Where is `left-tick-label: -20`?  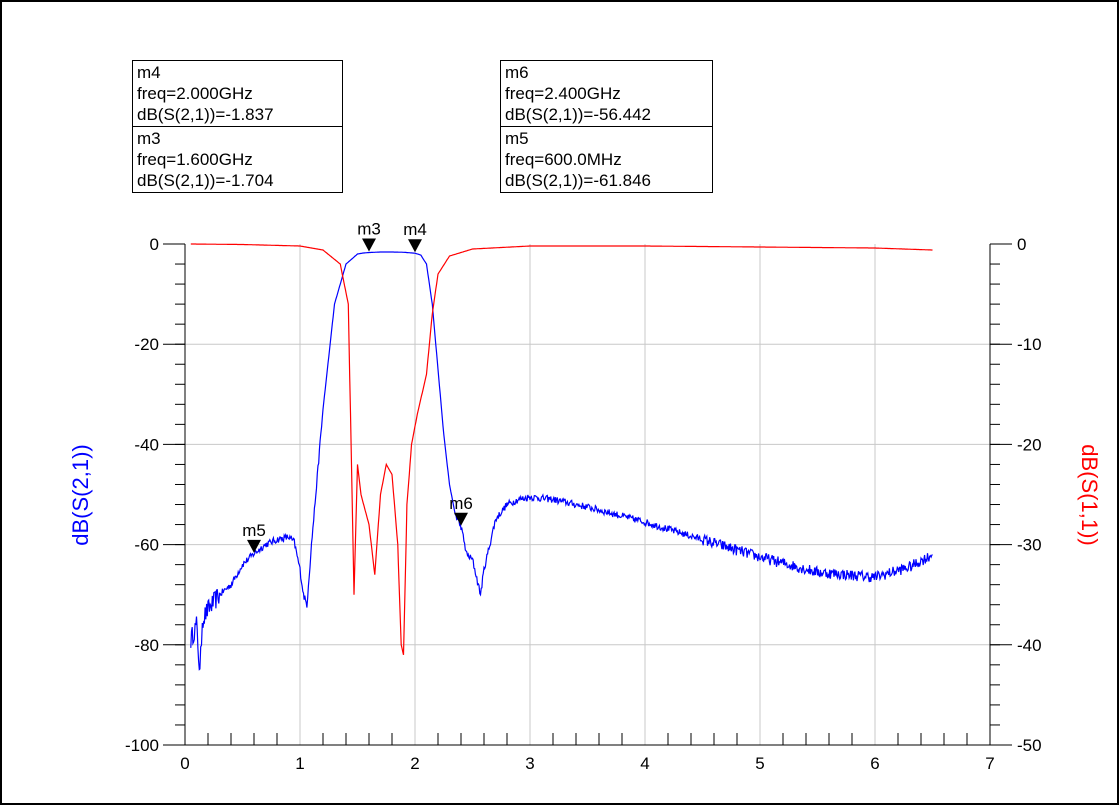
left-tick-label: -20 is located at coordinates (146, 344).